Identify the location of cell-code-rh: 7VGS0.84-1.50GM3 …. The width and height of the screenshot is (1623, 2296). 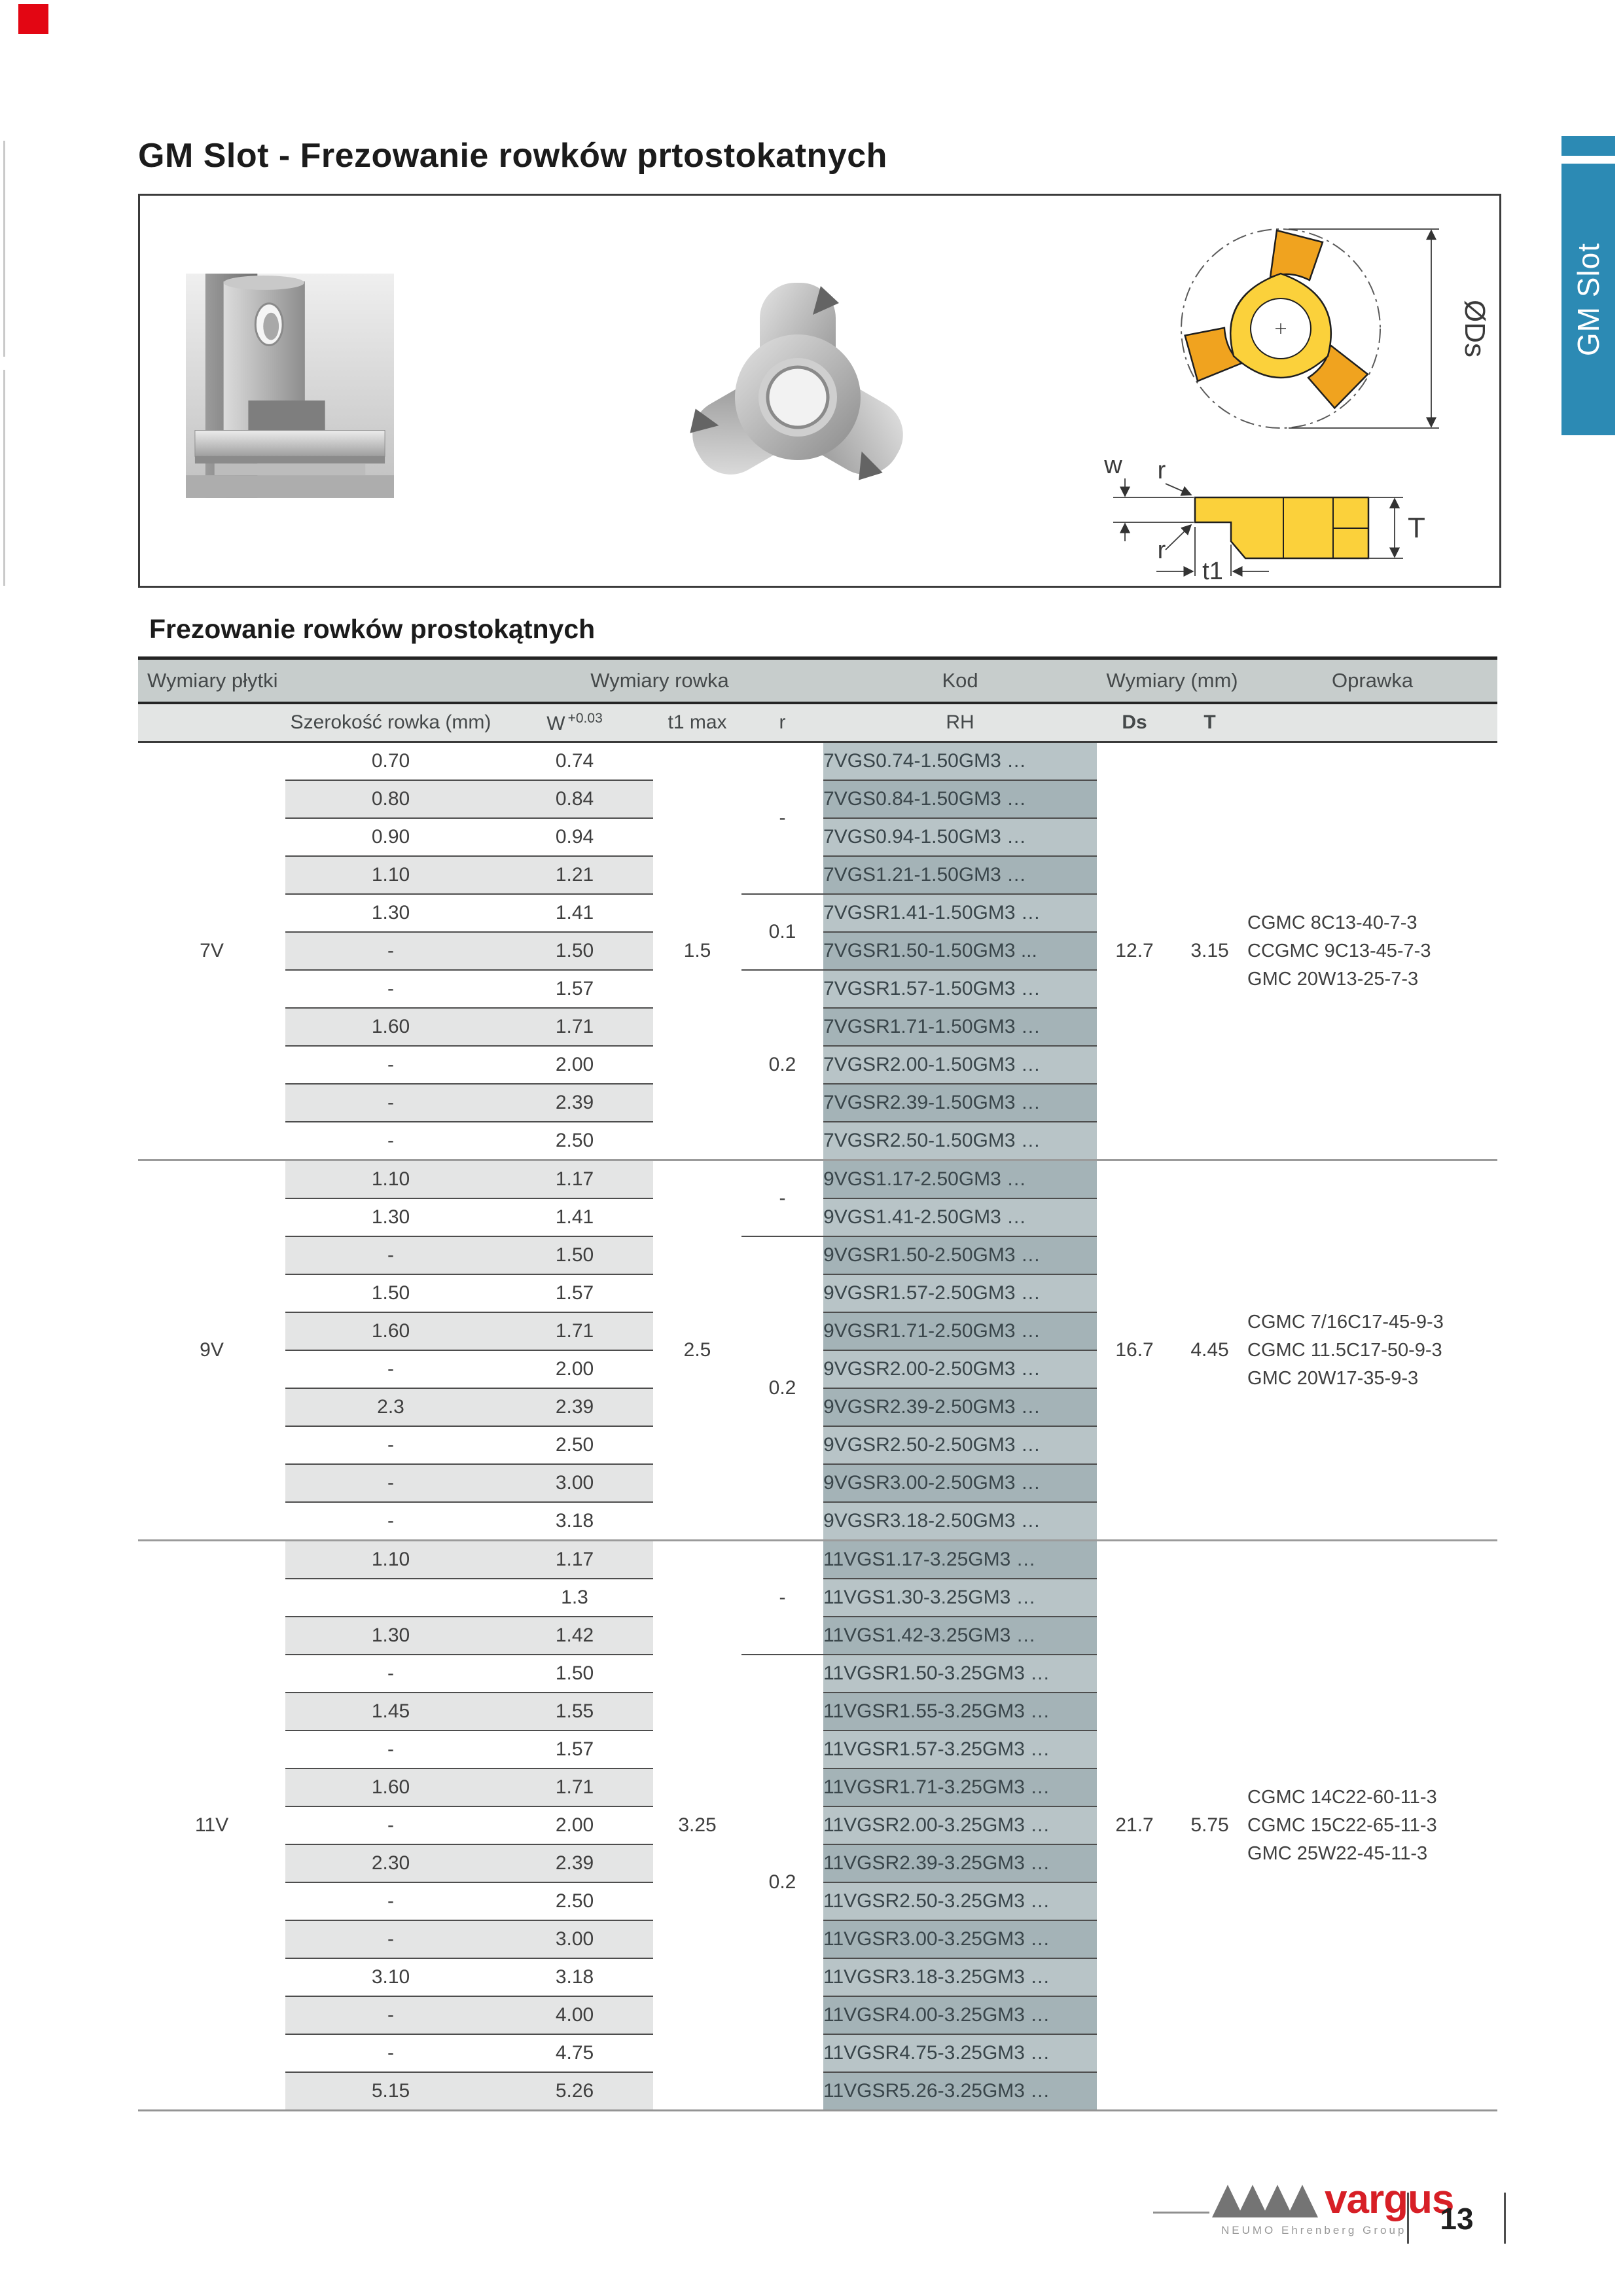
(960, 799).